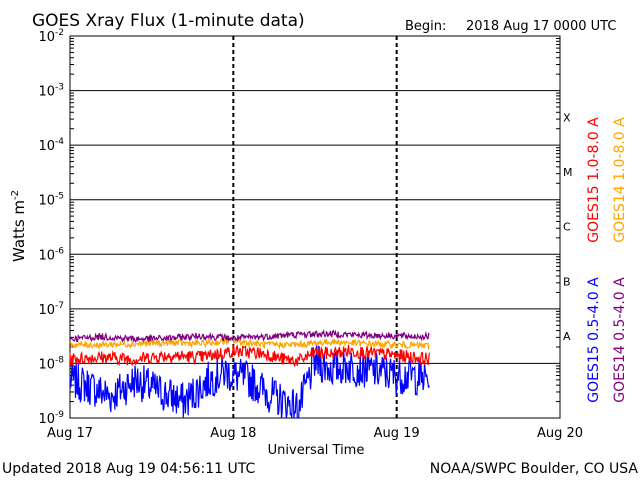 This screenshot has width=640, height=480. What do you see at coordinates (233, 433) in the screenshot?
I see `x-tick-label: Aug 18` at bounding box center [233, 433].